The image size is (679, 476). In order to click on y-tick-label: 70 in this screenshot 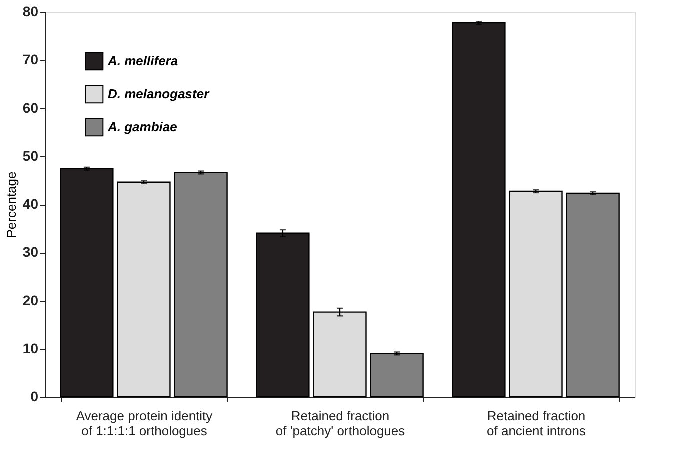, I will do `click(30, 60)`.